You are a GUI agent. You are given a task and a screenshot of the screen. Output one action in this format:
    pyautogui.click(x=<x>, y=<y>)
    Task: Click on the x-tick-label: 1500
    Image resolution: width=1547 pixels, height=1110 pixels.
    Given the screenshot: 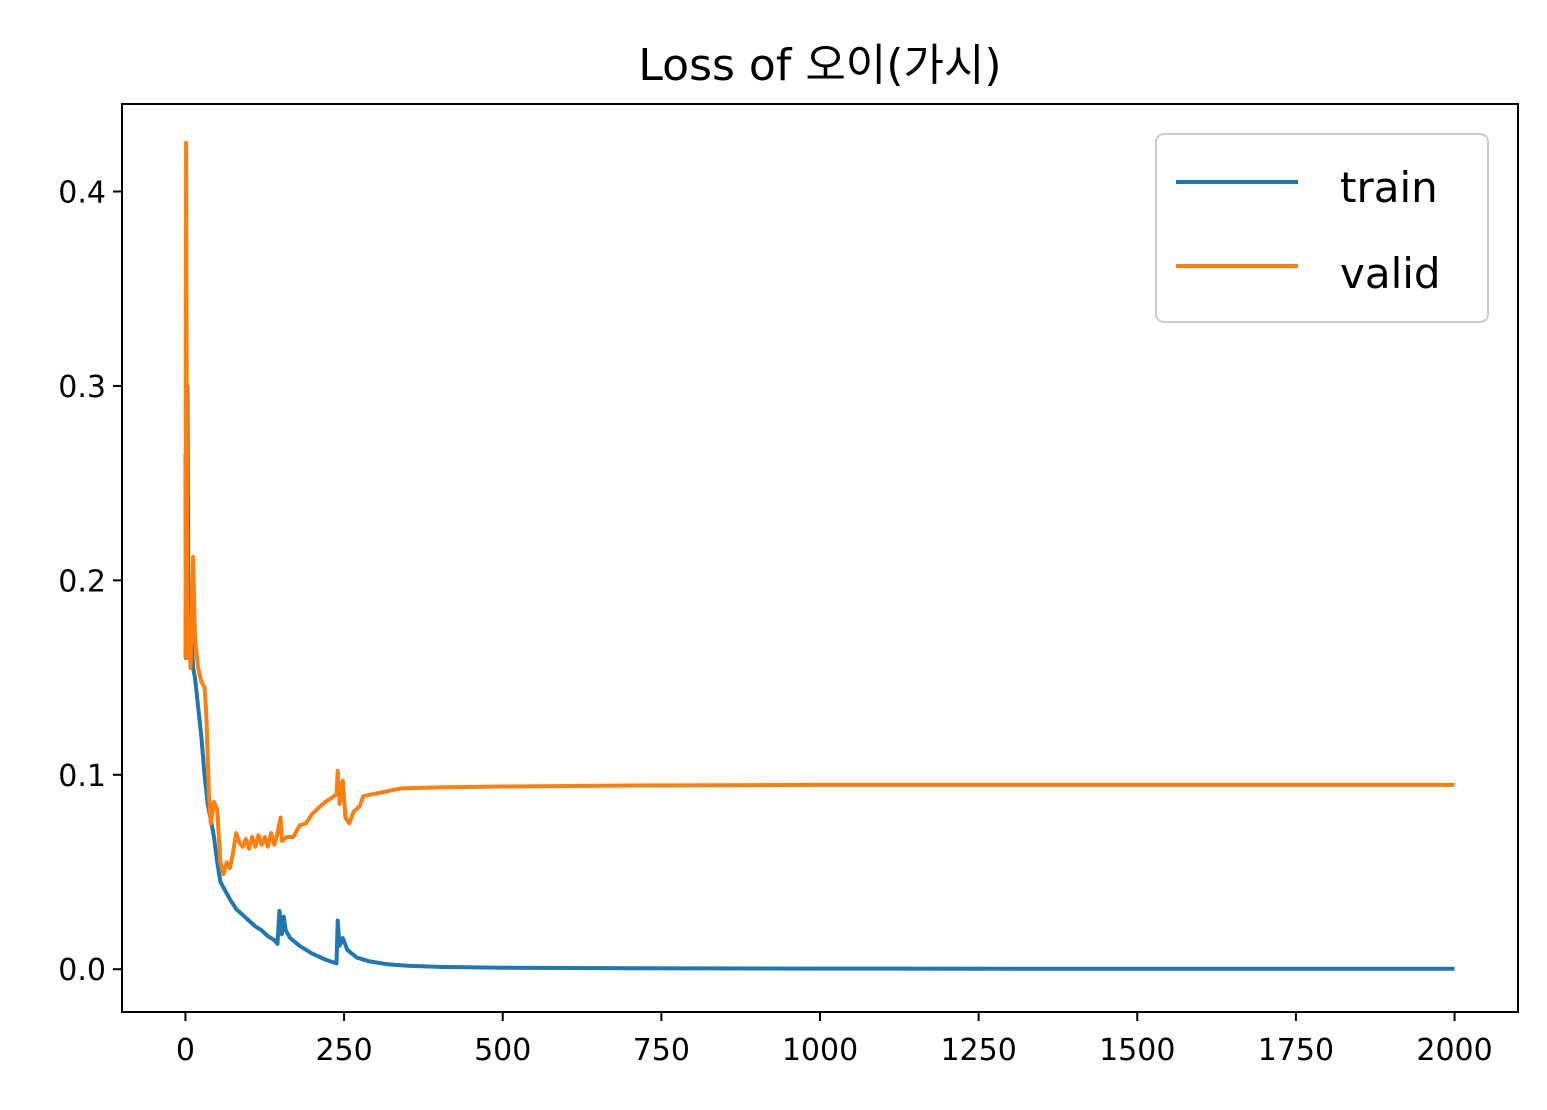 What is the action you would take?
    pyautogui.click(x=1137, y=1050)
    